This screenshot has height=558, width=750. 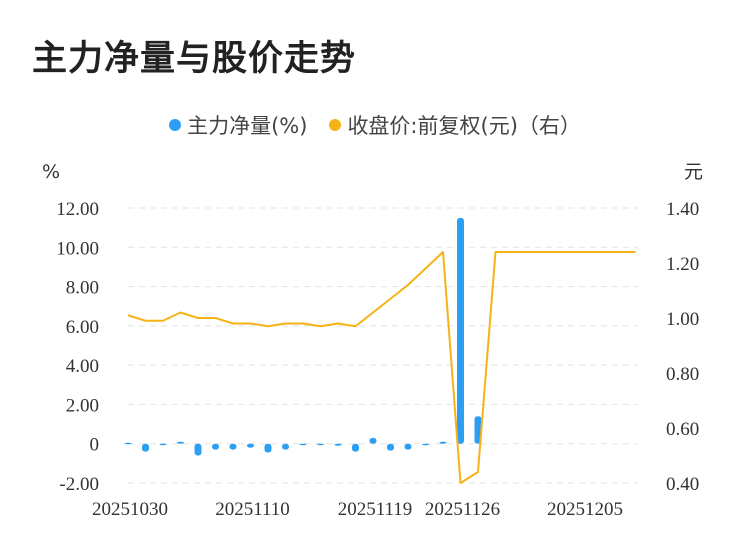 I want to click on y-right-tick-label: 0.60, so click(x=682, y=429).